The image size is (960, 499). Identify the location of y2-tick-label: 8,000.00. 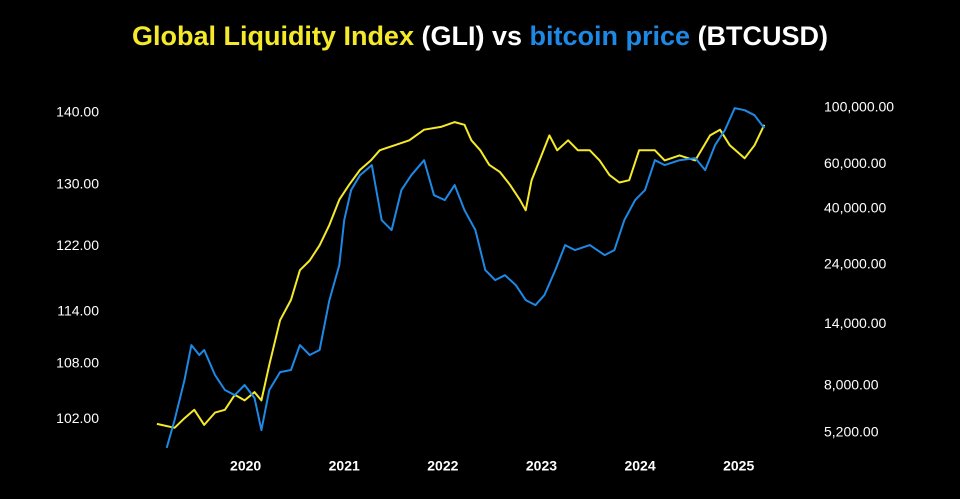
(851, 384).